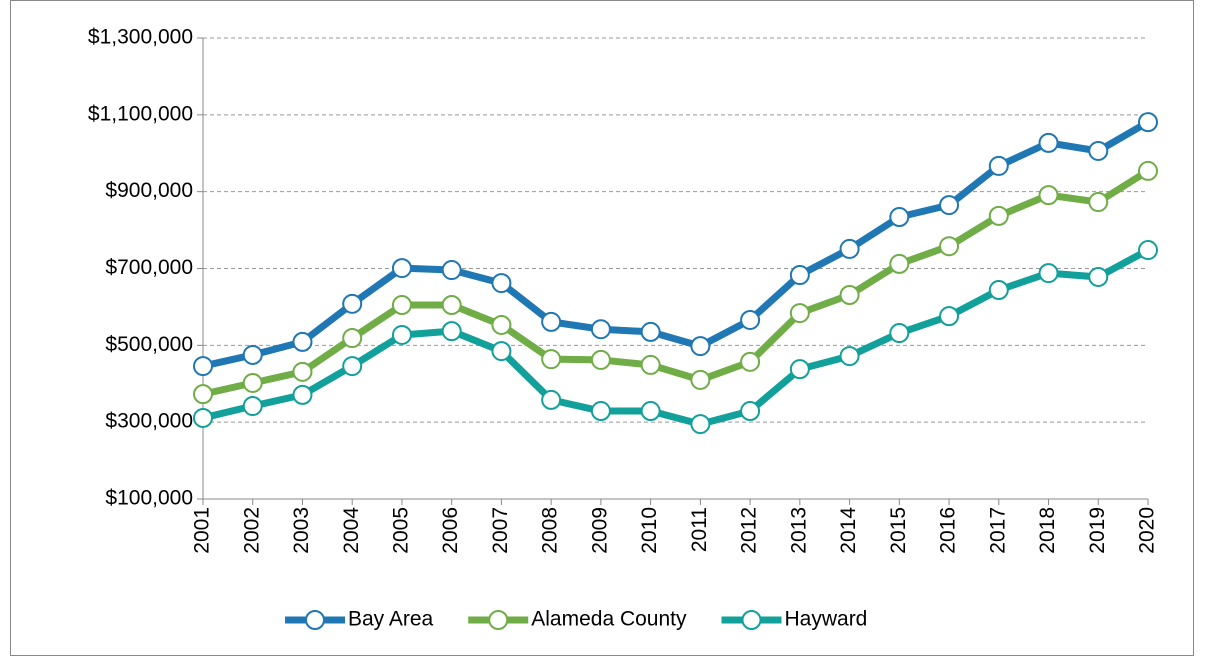 This screenshot has height=660, width=1205. I want to click on x-tick-label: 2013, so click(798, 530).